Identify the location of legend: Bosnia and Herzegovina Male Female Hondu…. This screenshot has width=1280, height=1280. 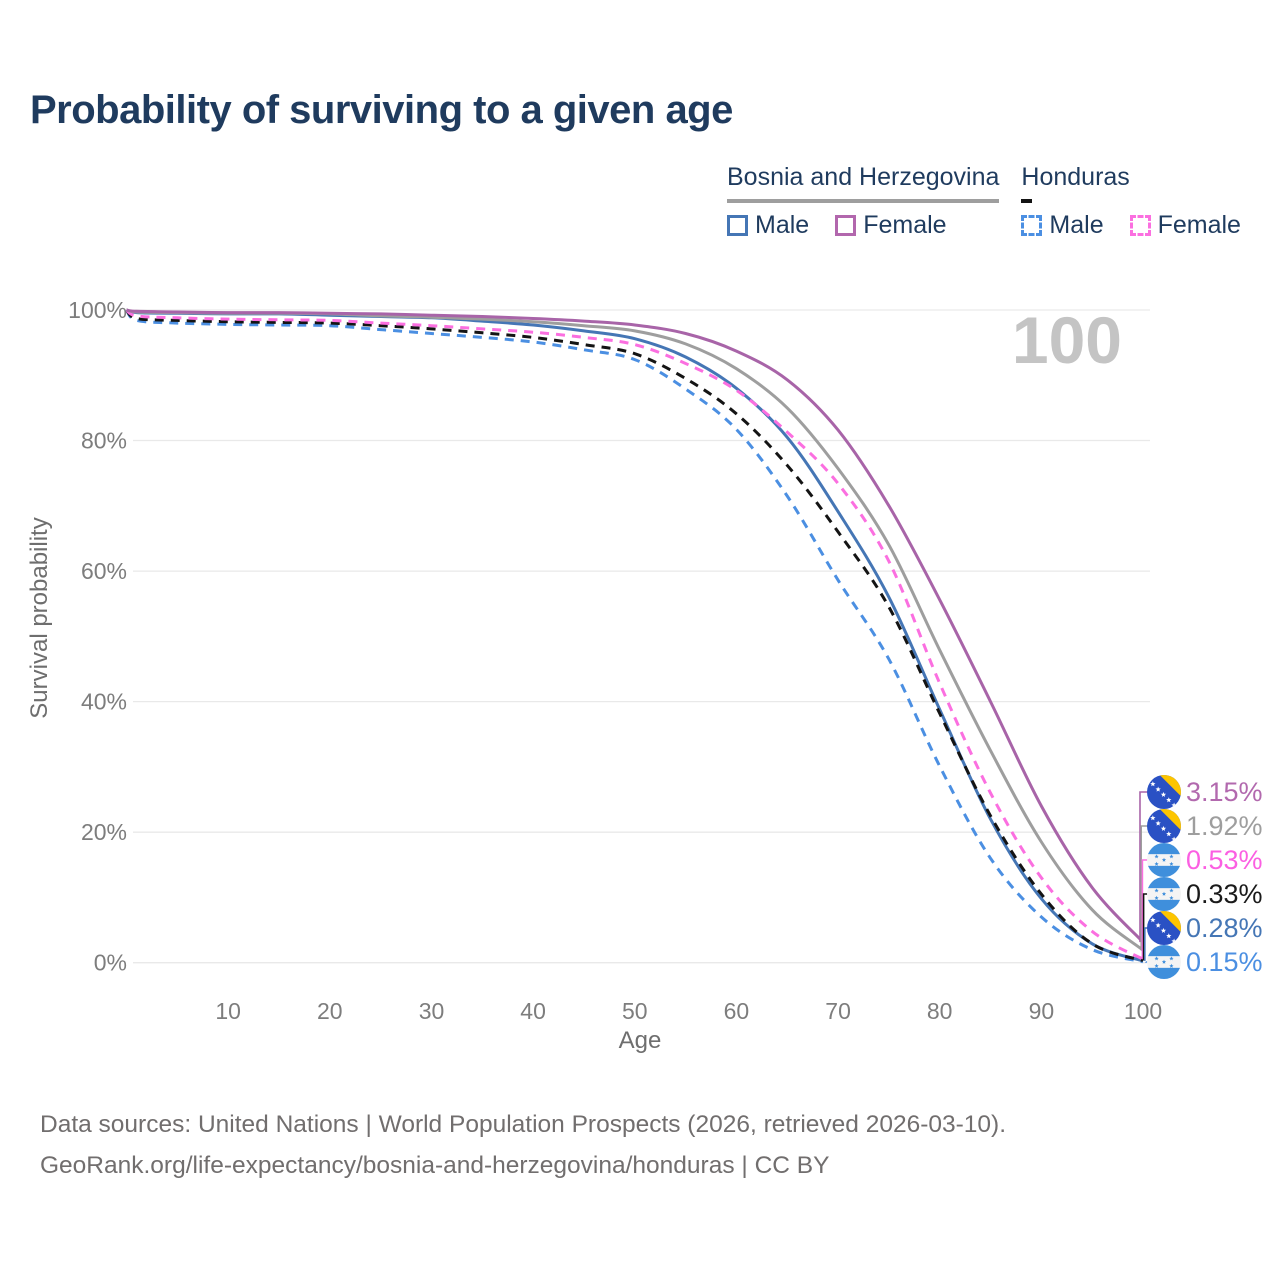
(984, 201).